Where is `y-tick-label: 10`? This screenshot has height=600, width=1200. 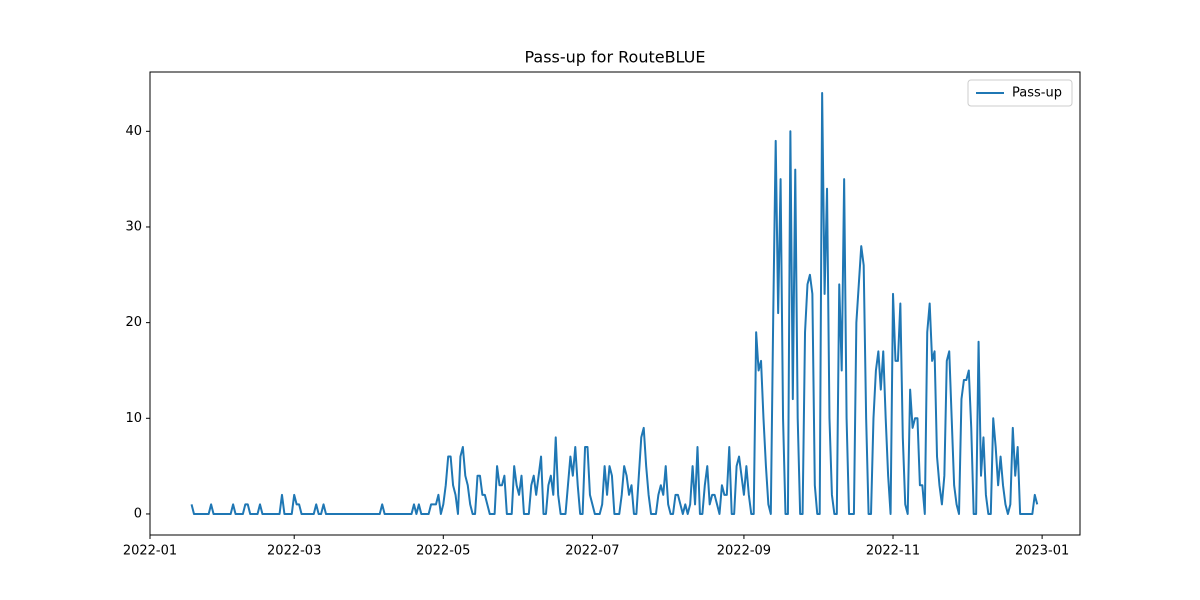
y-tick-label: 10 is located at coordinates (133, 418).